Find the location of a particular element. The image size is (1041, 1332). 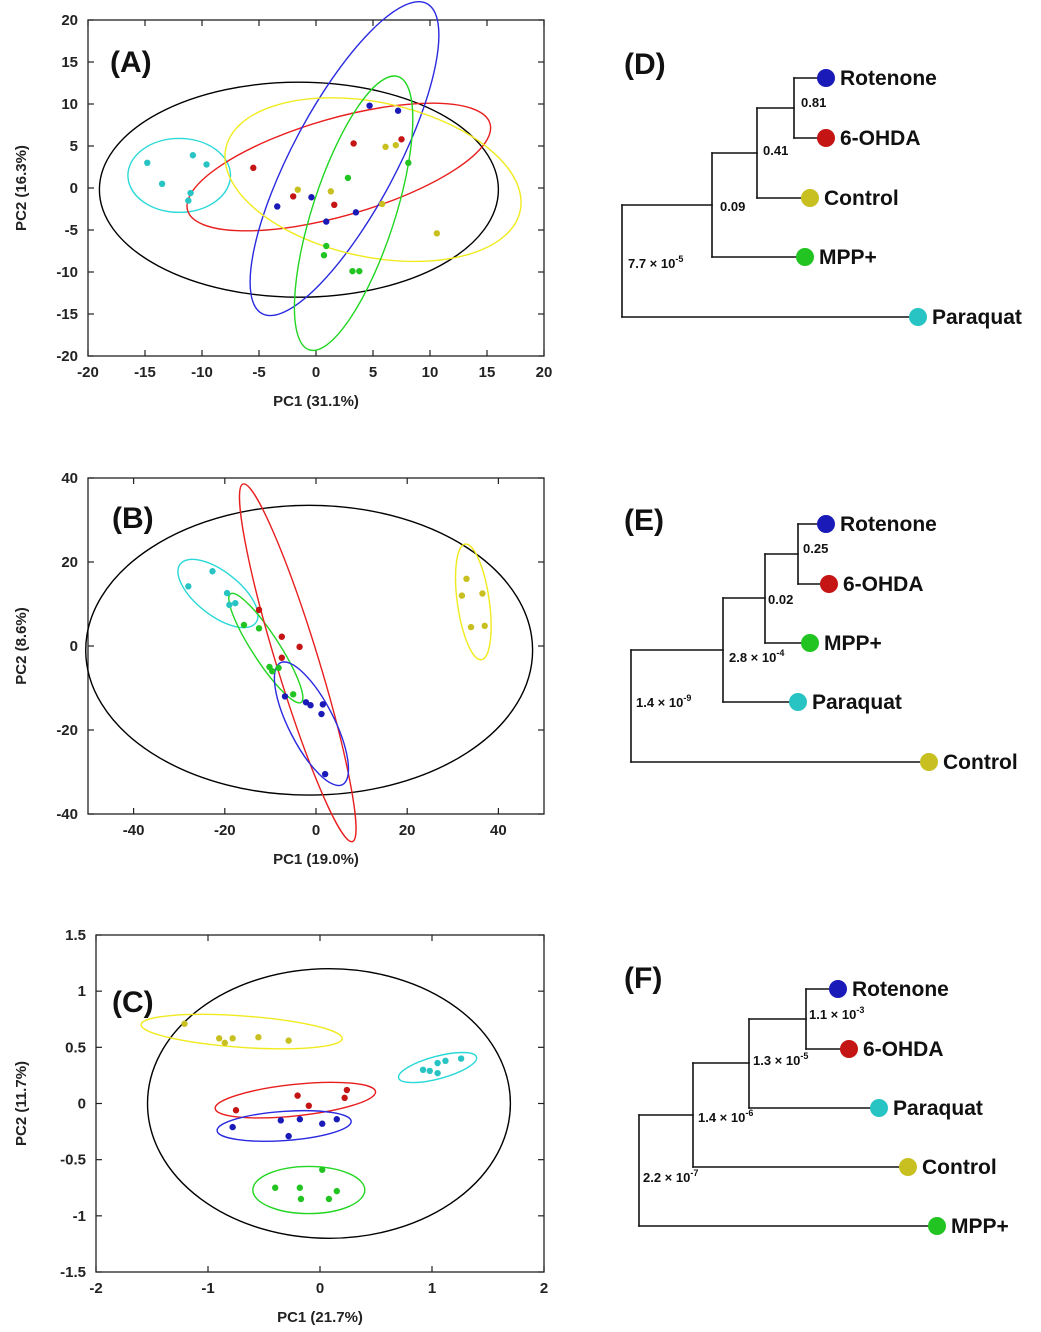

x-tick-label: 10 is located at coordinates (430, 372).